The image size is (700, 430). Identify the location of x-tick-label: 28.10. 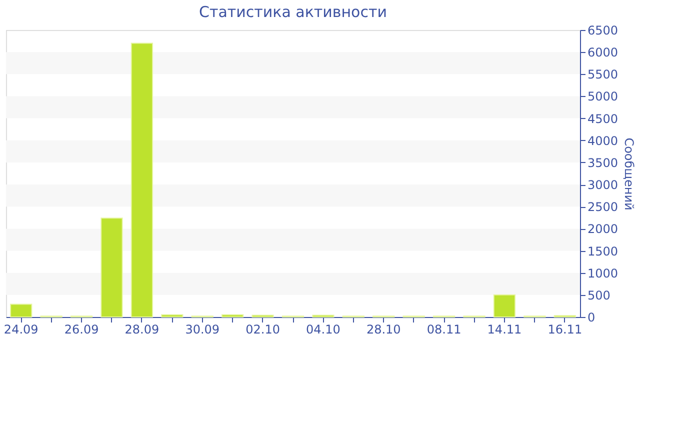
(383, 329).